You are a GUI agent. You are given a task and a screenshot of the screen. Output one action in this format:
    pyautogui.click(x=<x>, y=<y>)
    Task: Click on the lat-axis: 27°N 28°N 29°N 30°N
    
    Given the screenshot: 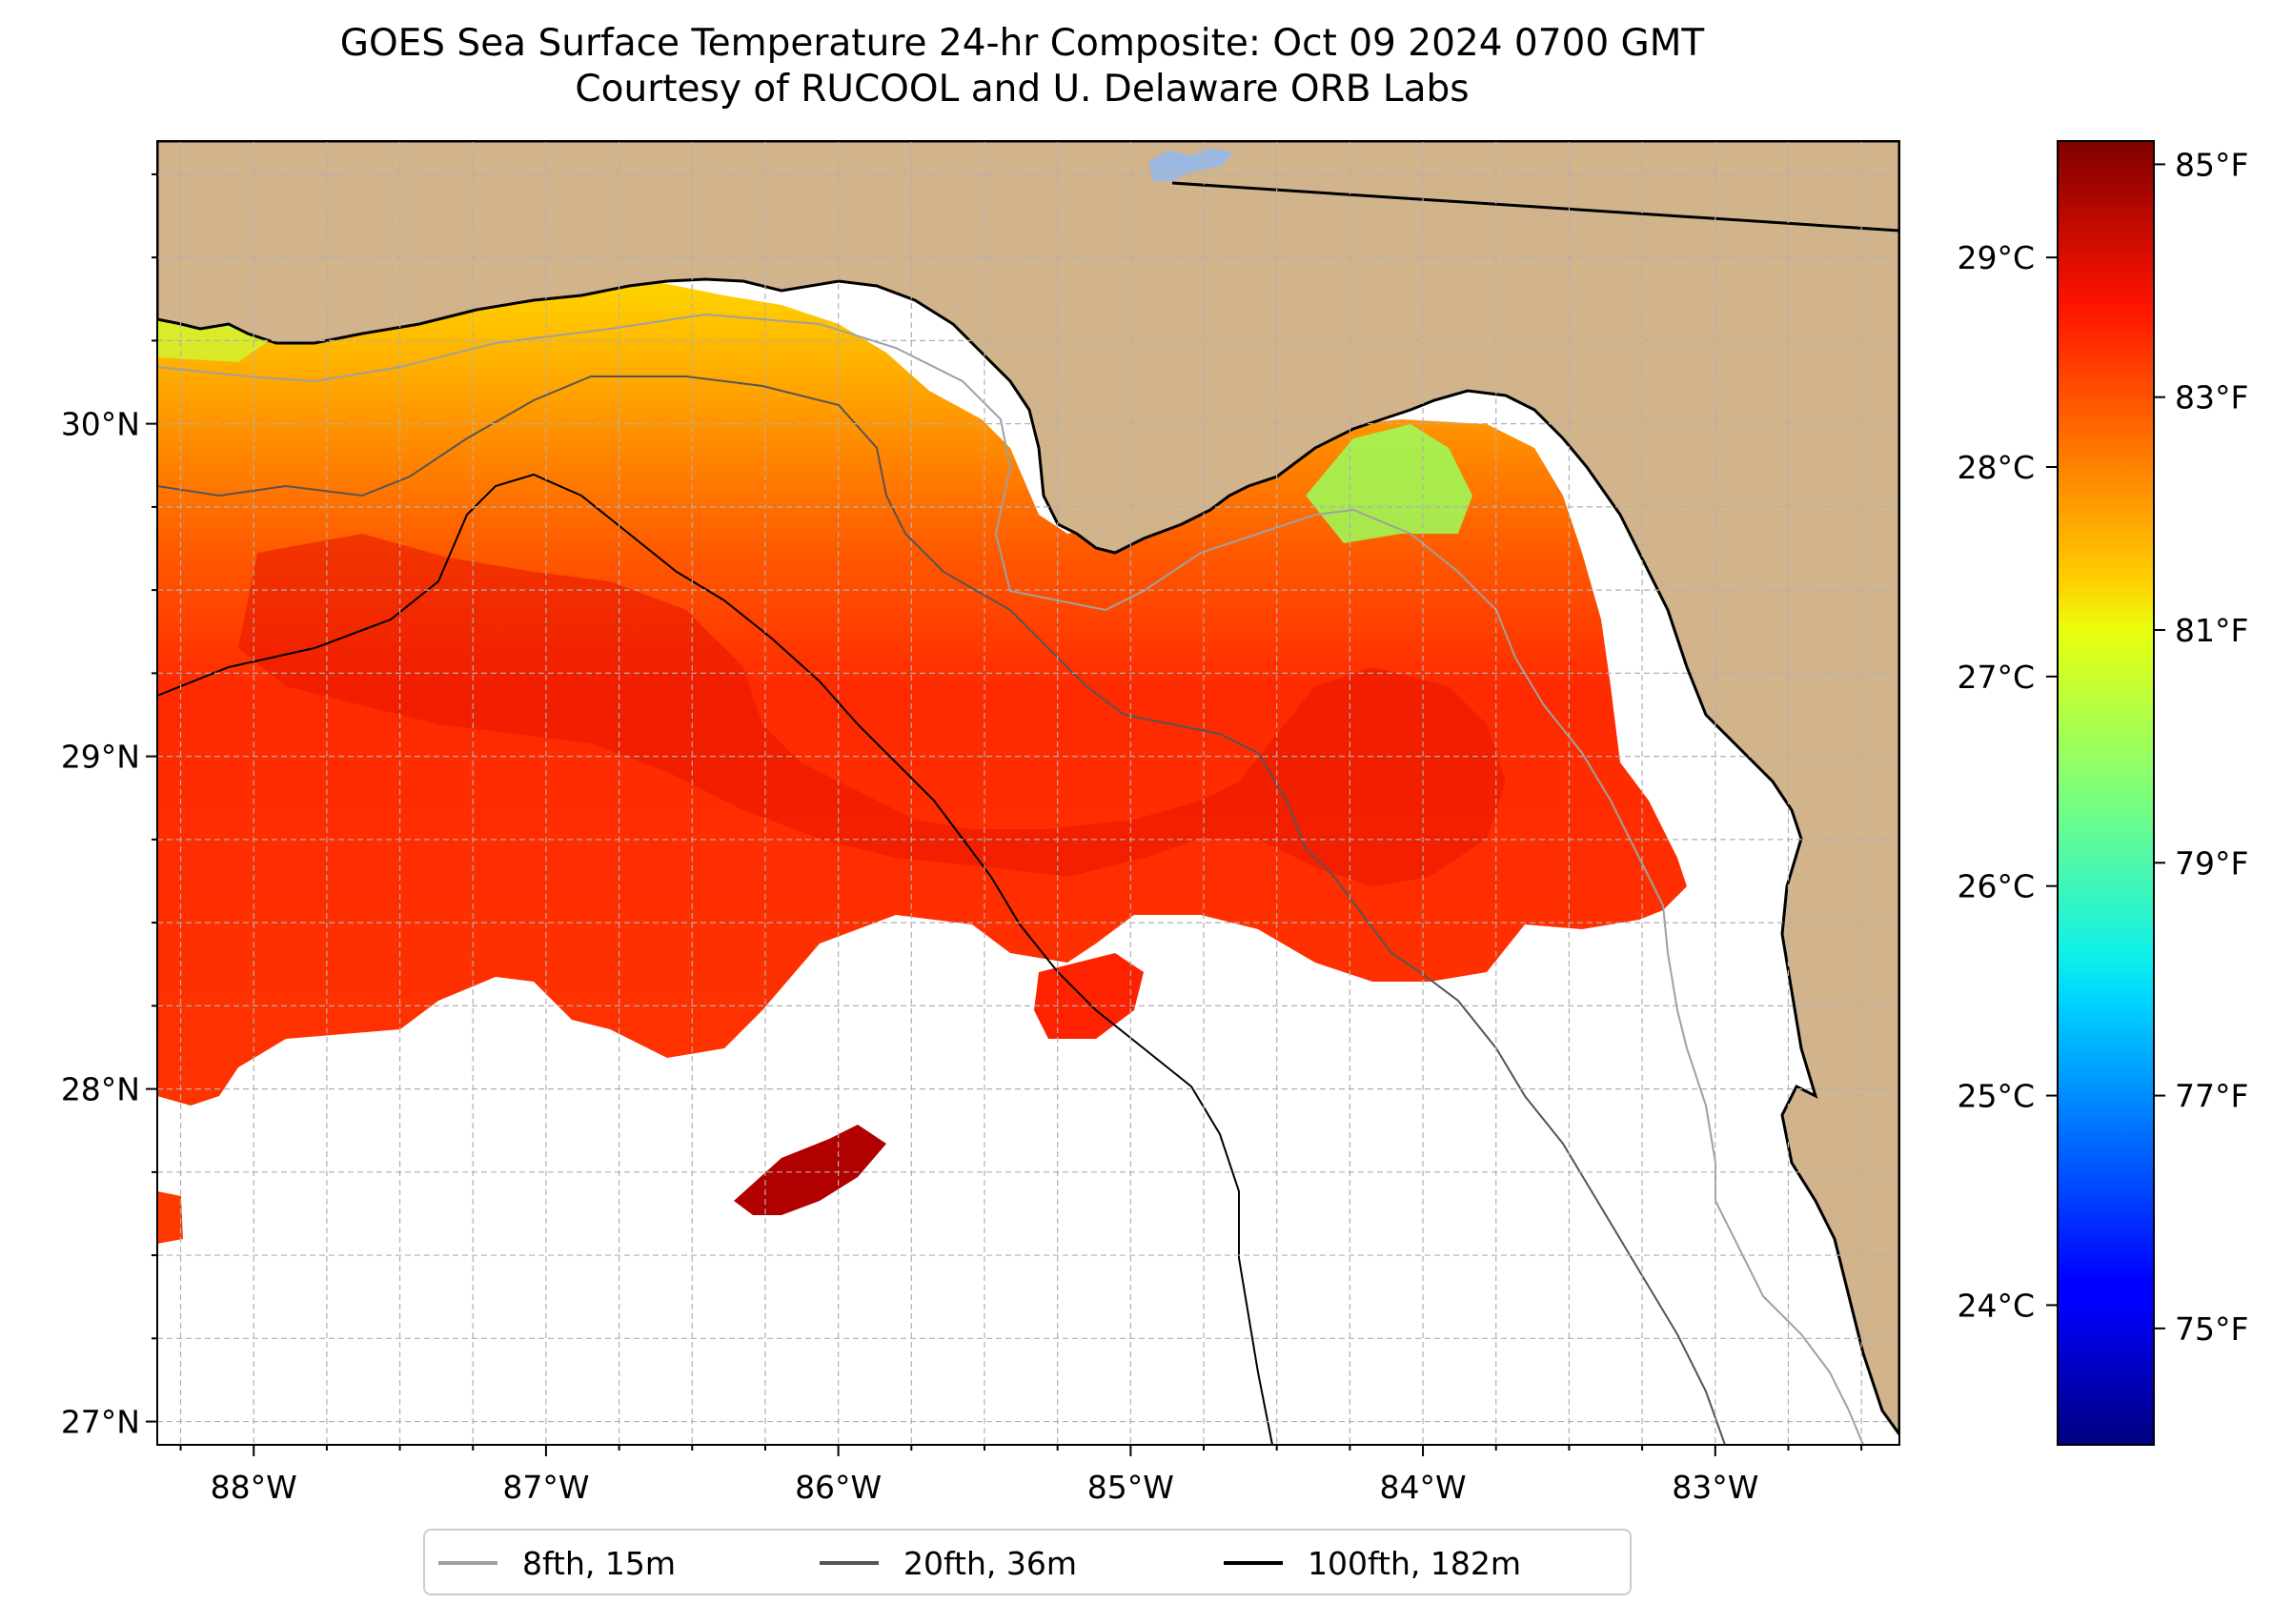 What is the action you would take?
    pyautogui.click(x=109, y=807)
    